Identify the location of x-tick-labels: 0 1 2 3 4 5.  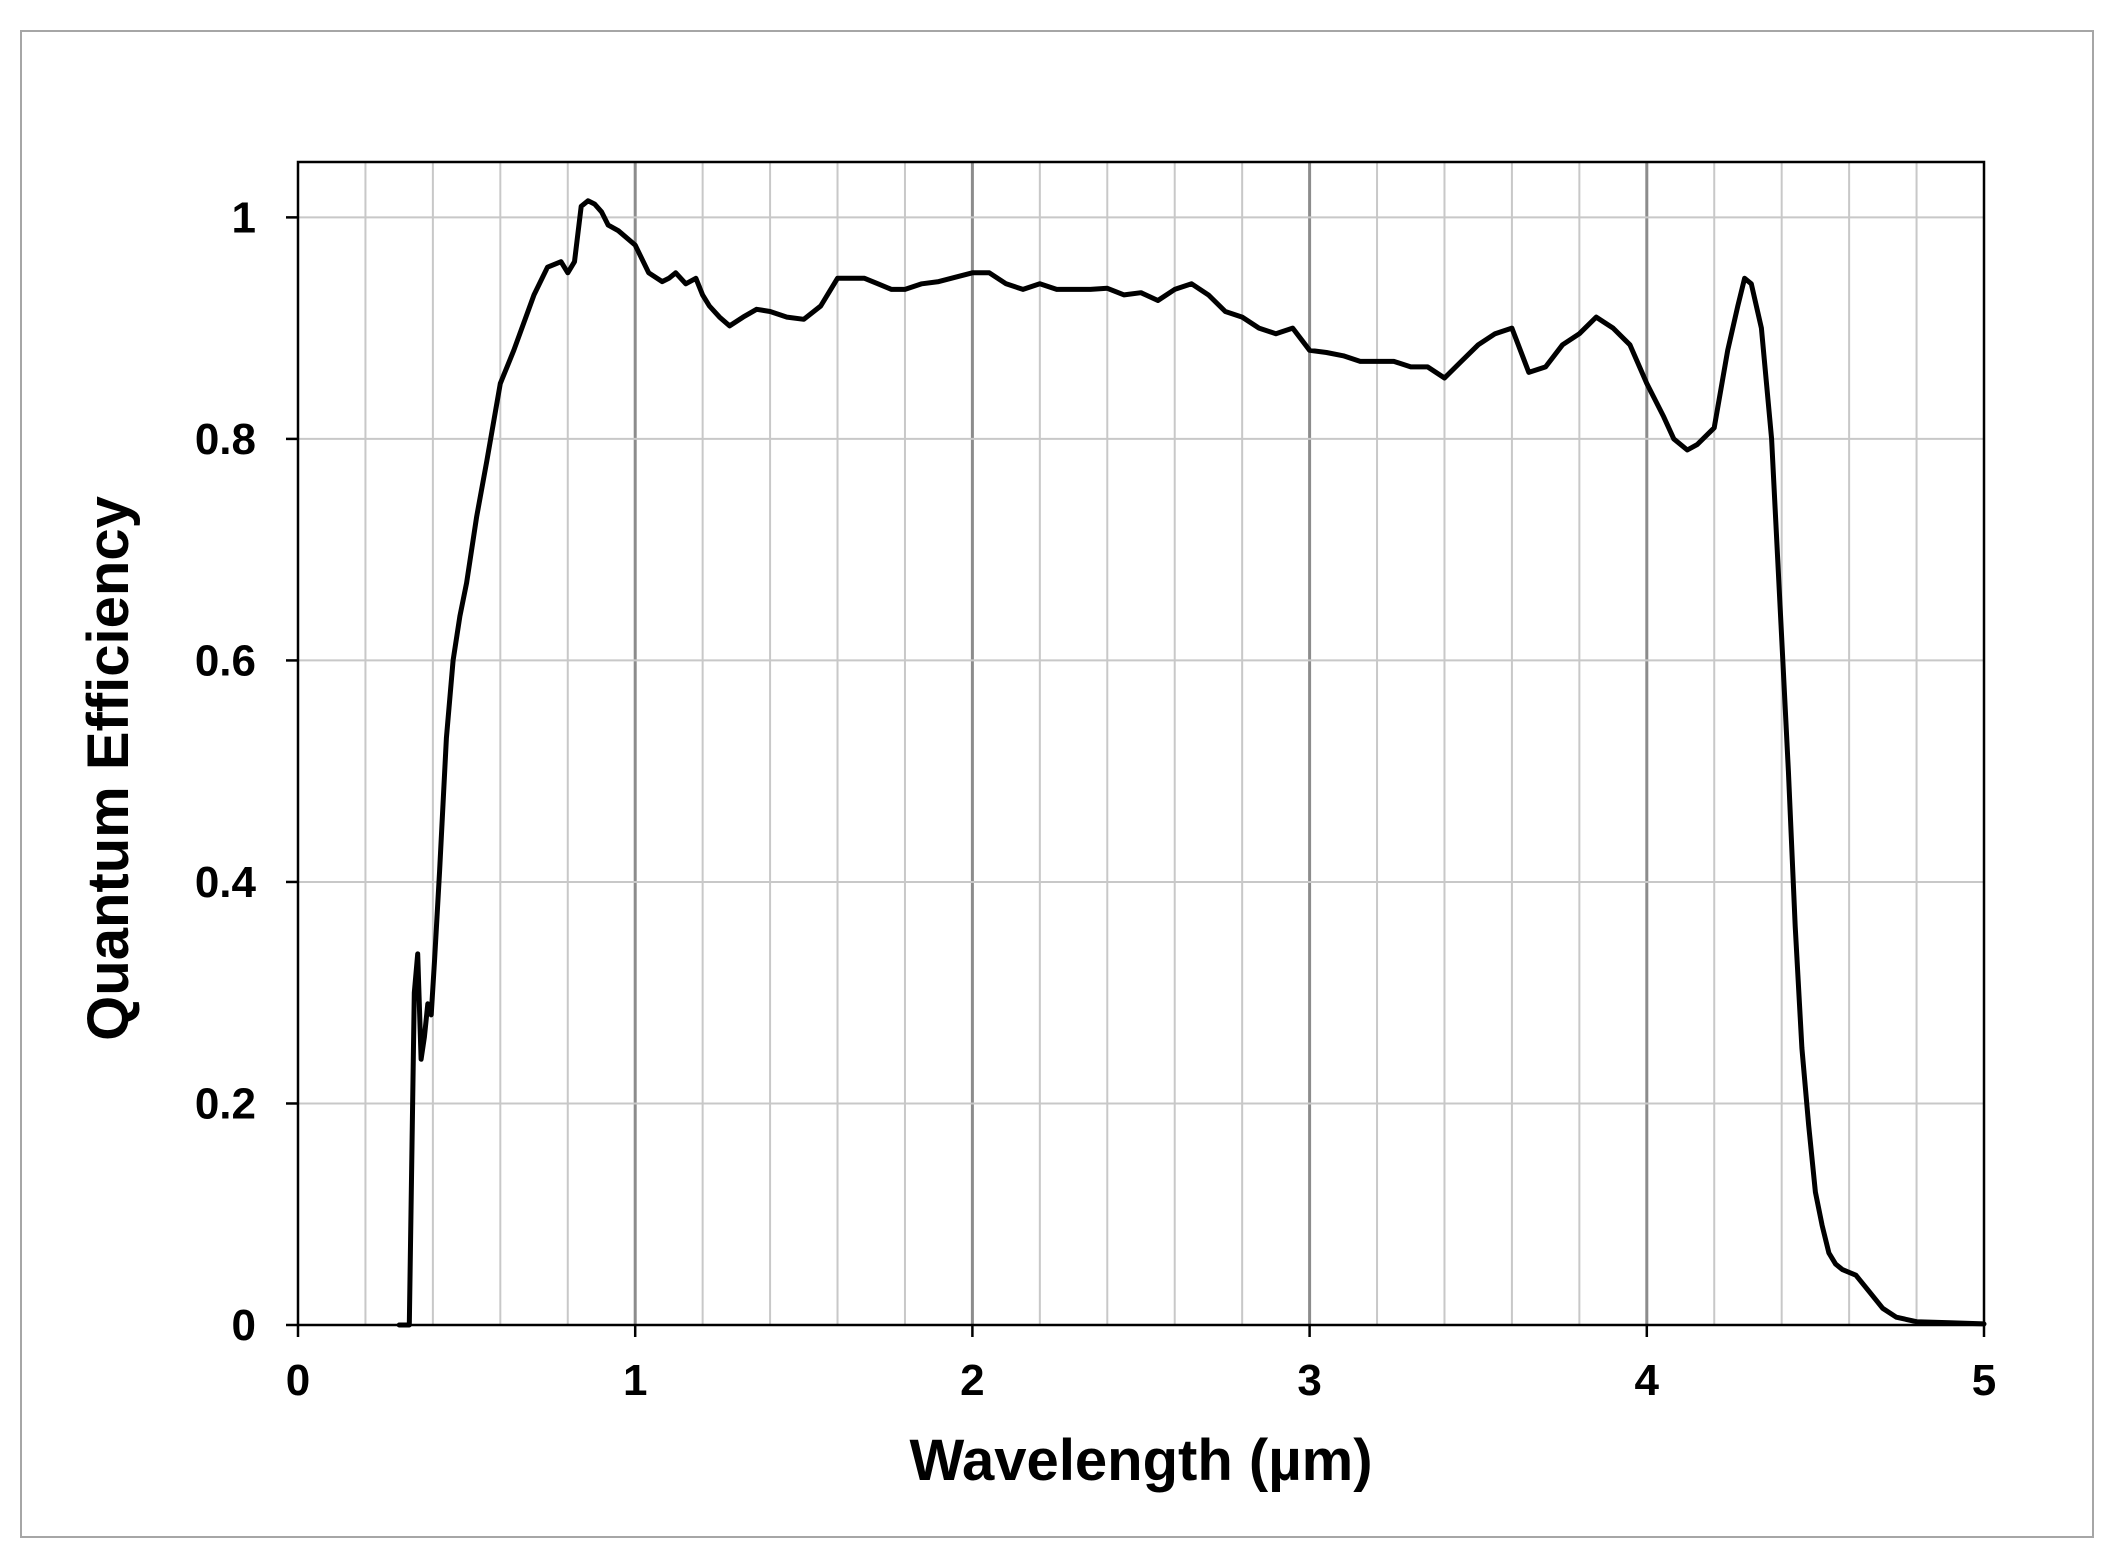
(1141, 1380).